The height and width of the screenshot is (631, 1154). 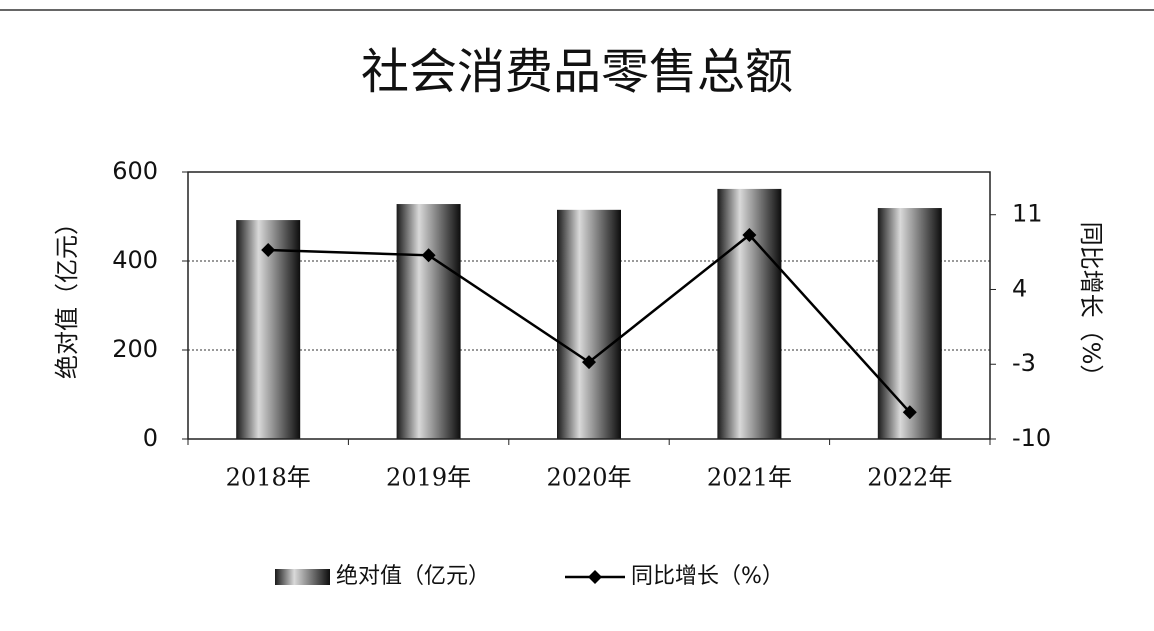 What do you see at coordinates (577, 72) in the screenshot?
I see `chart-title: 社会消费品零售总额` at bounding box center [577, 72].